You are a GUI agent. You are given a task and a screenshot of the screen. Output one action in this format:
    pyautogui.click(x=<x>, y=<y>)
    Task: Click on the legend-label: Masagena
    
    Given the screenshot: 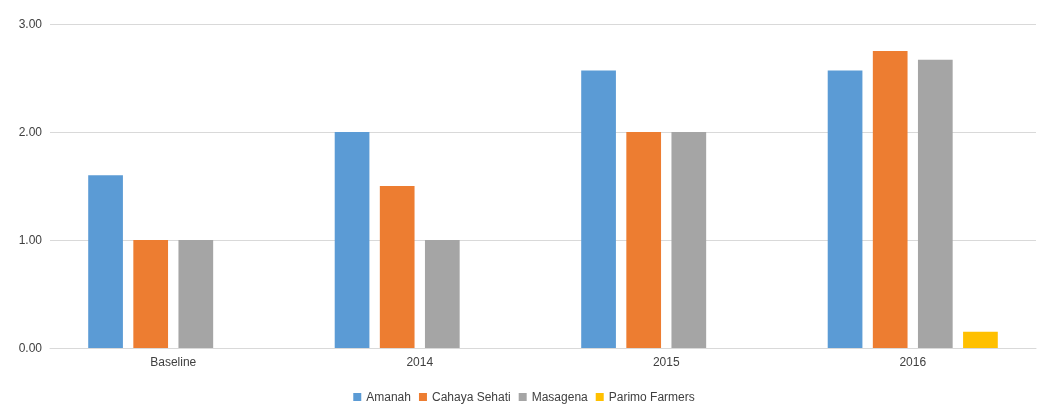 What is the action you would take?
    pyautogui.click(x=560, y=397)
    